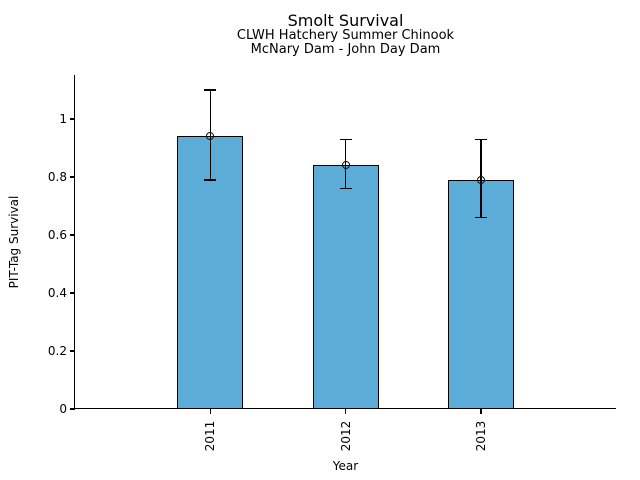  What do you see at coordinates (345, 188) in the screenshot?
I see `error-bar-cap-bottom-2012` at bounding box center [345, 188].